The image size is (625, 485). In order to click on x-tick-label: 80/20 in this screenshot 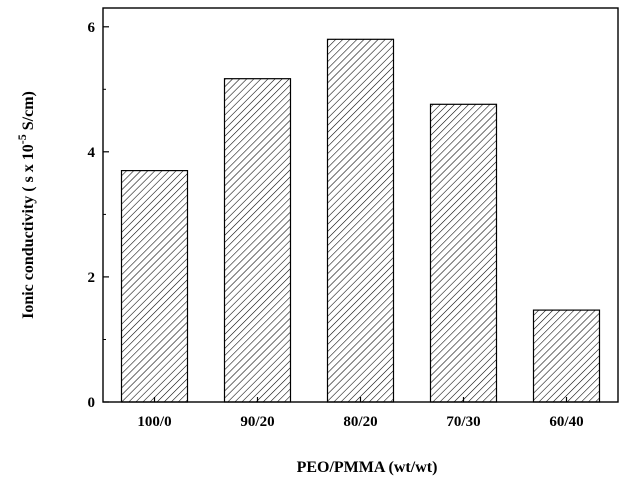, I will do `click(360, 422)`.